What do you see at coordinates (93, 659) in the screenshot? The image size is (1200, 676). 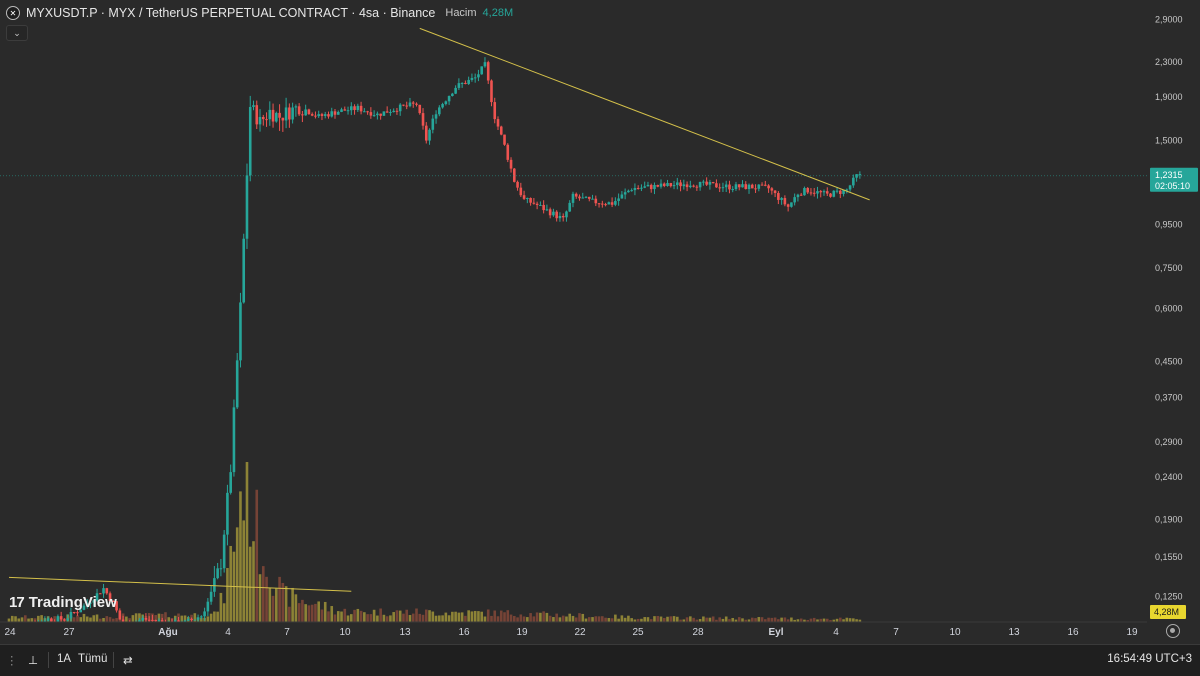 I see `range-all-button: Tümü` at bounding box center [93, 659].